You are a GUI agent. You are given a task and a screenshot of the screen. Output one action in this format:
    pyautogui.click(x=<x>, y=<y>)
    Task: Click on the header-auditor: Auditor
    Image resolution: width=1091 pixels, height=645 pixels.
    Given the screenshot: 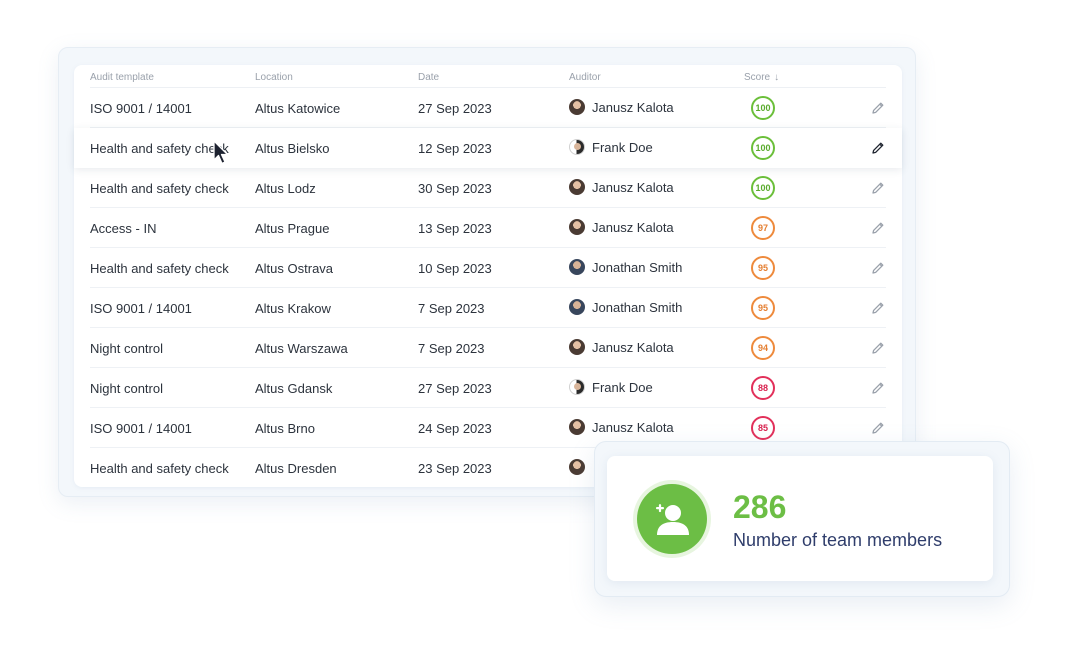 What is the action you would take?
    pyautogui.click(x=585, y=77)
    